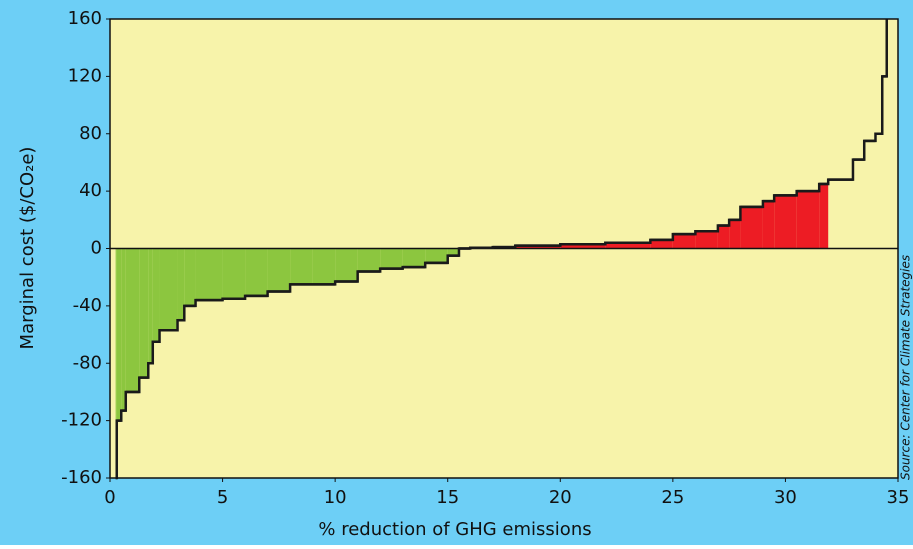  What do you see at coordinates (85, 18) in the screenshot?
I see `y-tick-label: 160` at bounding box center [85, 18].